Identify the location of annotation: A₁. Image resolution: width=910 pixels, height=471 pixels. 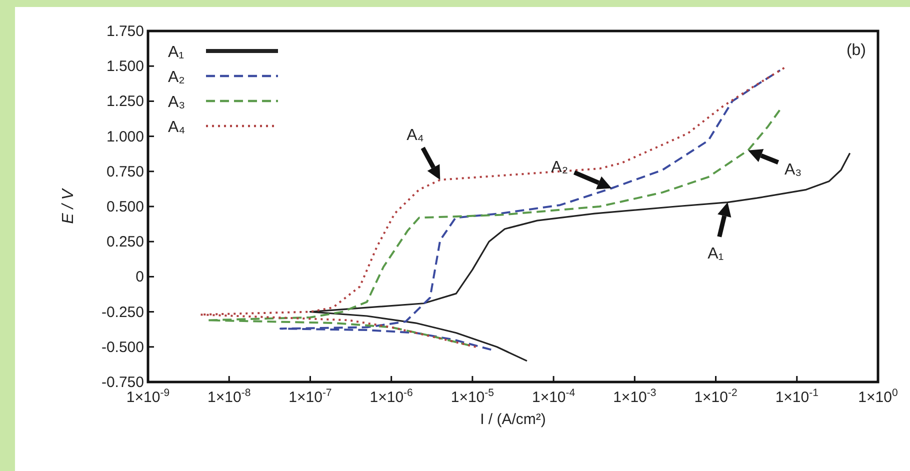
(716, 253).